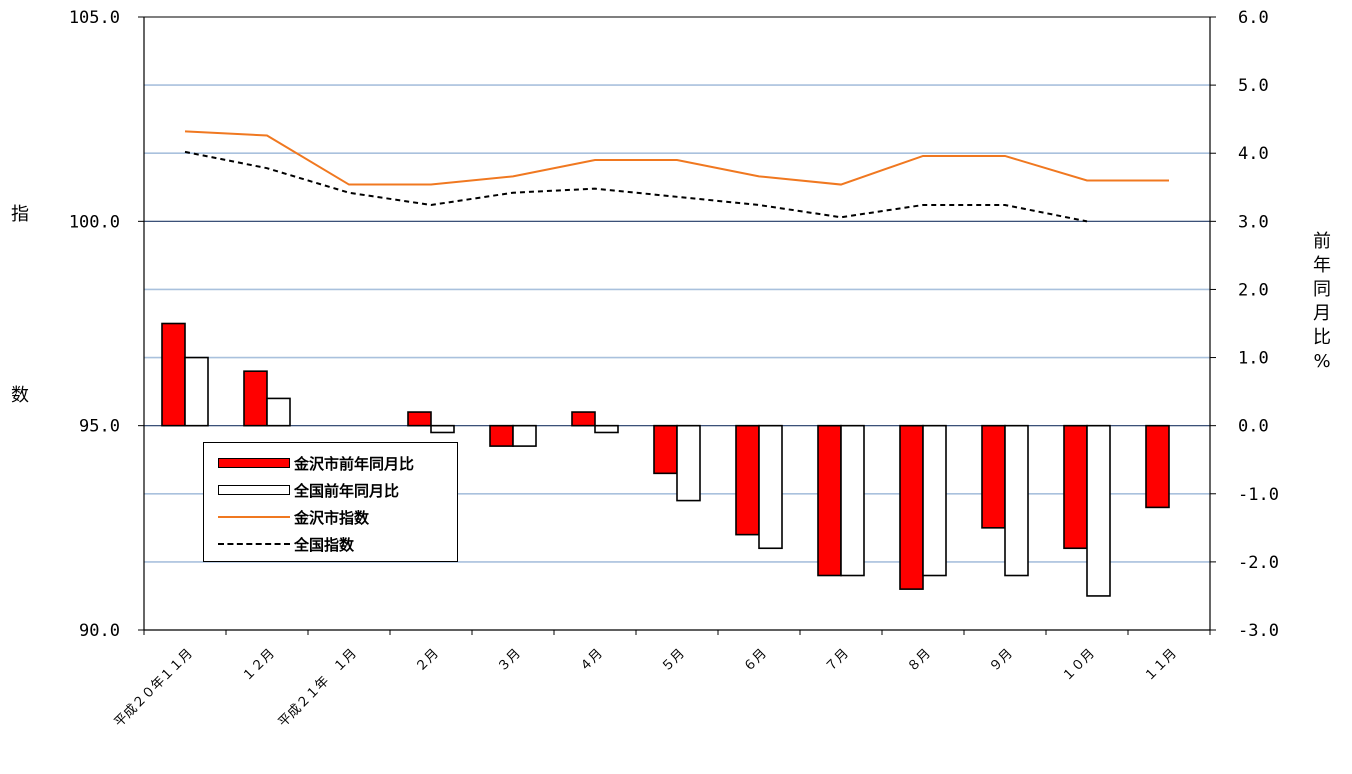 The height and width of the screenshot is (774, 1352). I want to click on left-axis-ticks: 90.0 95.0 100.0 105.0, so click(106, 324).